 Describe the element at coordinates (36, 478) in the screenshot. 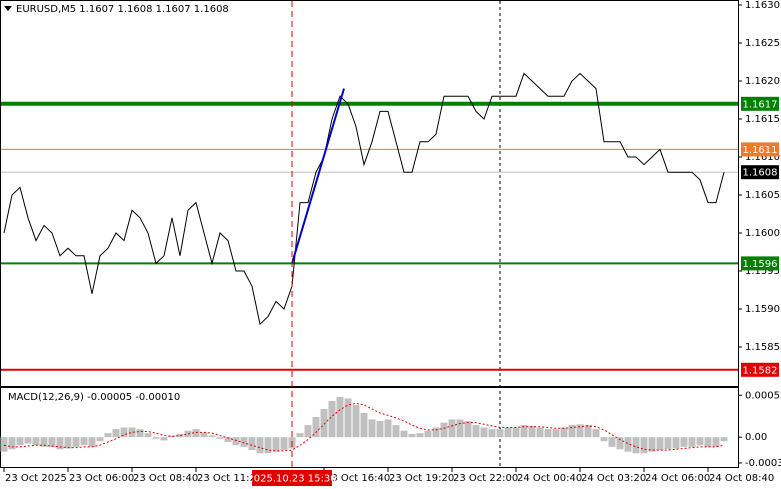

I see `x-tick-label: 23 Oct 2025` at that location.